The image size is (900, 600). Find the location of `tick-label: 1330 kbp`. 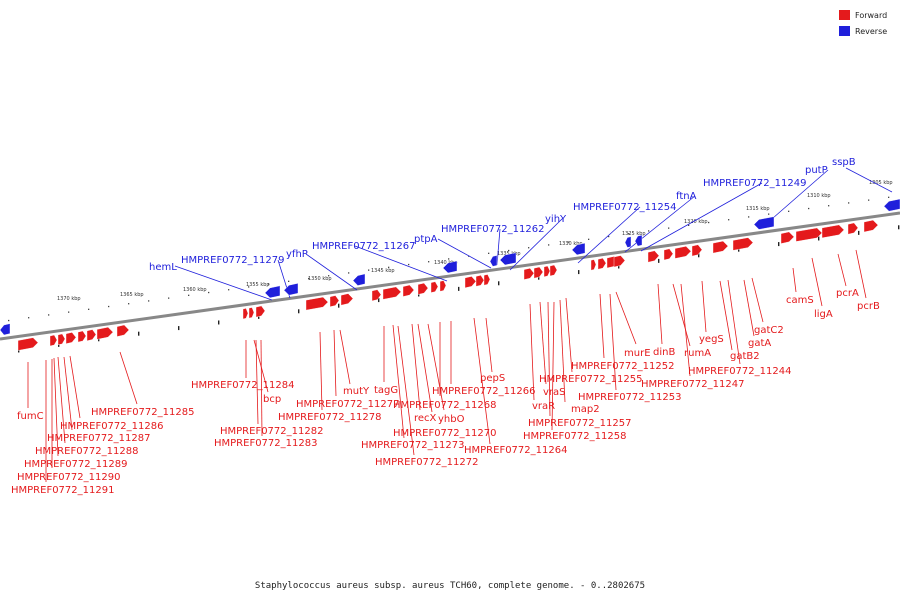

tick-label: 1330 kbp is located at coordinates (571, 244).